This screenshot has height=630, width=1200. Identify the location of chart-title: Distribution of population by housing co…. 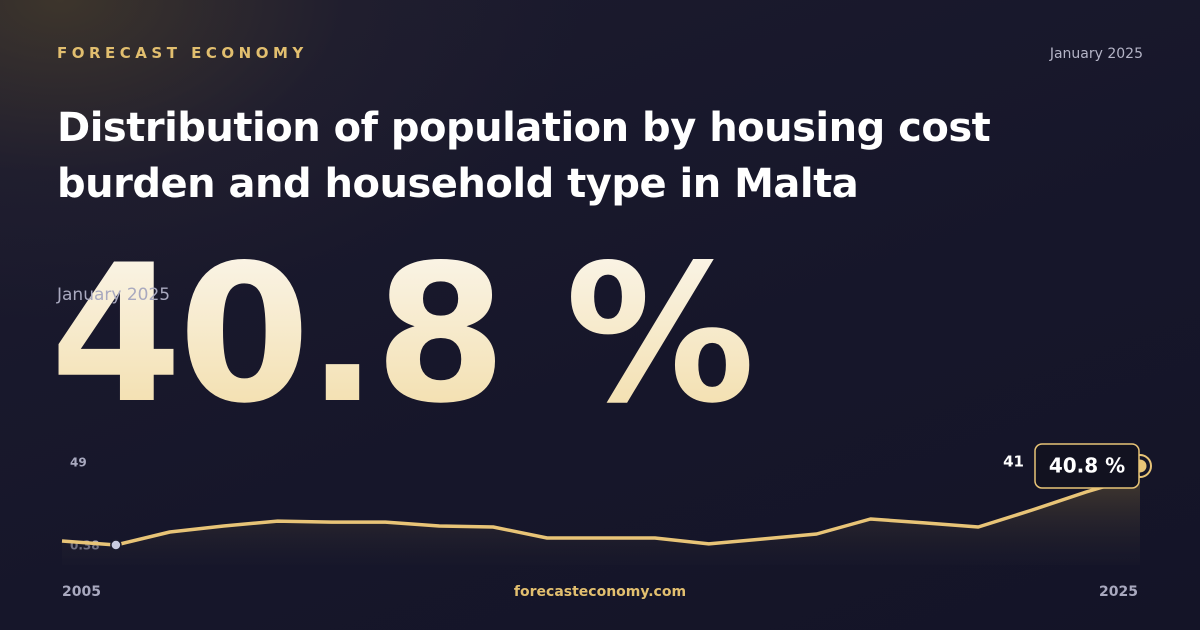
(524, 156).